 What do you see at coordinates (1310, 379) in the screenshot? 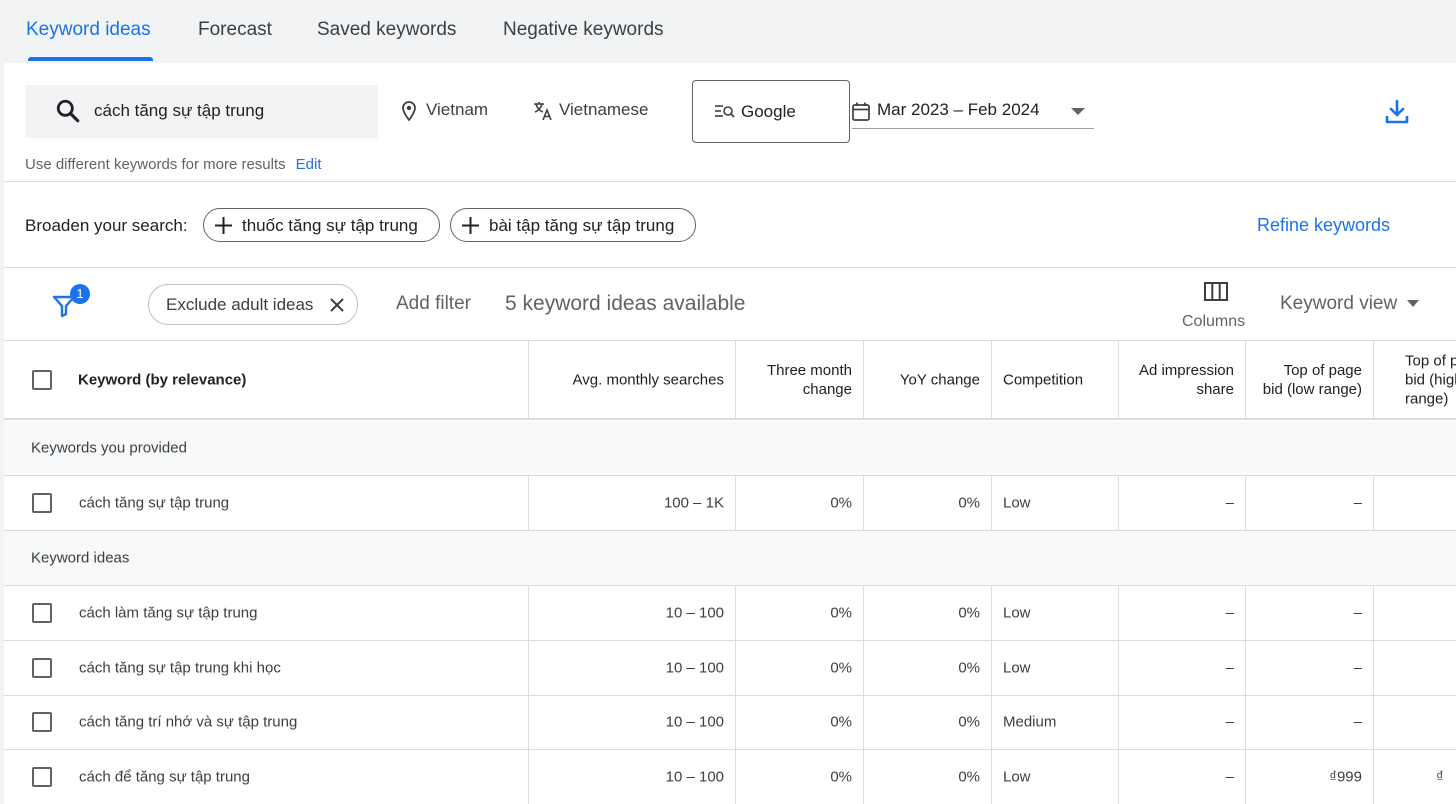
I see `header-top-bid-low: Top of page bid (low range)` at bounding box center [1310, 379].